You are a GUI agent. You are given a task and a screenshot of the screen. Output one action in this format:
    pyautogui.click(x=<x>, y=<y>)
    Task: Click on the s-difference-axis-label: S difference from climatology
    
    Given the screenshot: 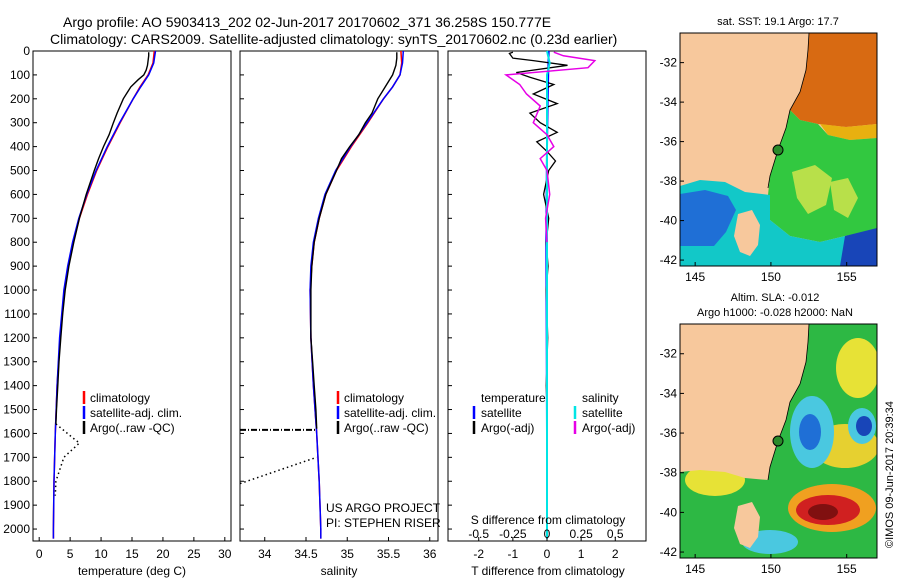 What is the action you would take?
    pyautogui.click(x=548, y=520)
    